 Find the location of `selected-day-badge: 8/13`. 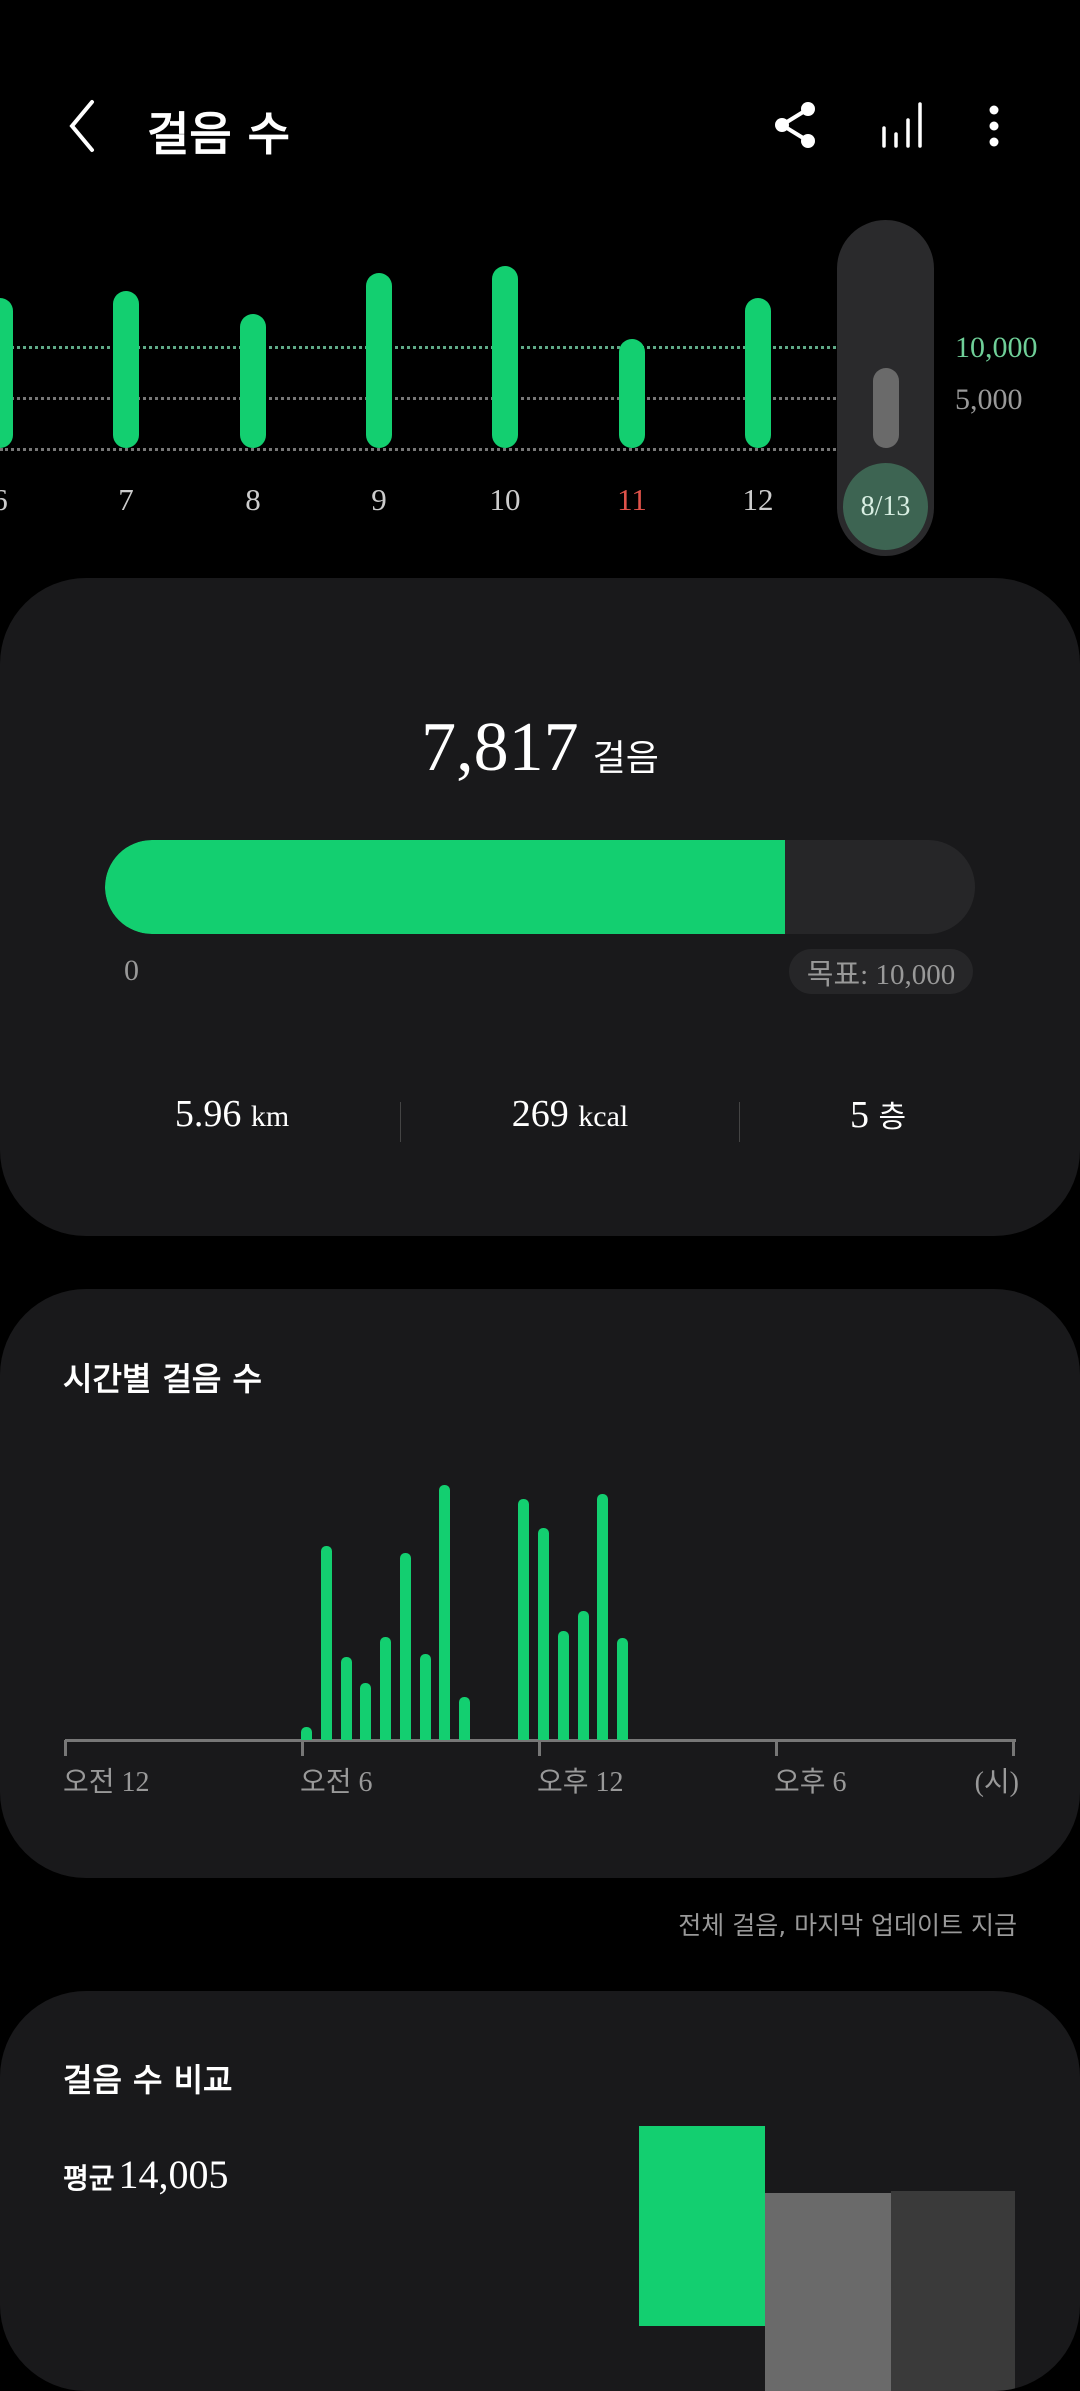

selected-day-badge: 8/13 is located at coordinates (885, 506).